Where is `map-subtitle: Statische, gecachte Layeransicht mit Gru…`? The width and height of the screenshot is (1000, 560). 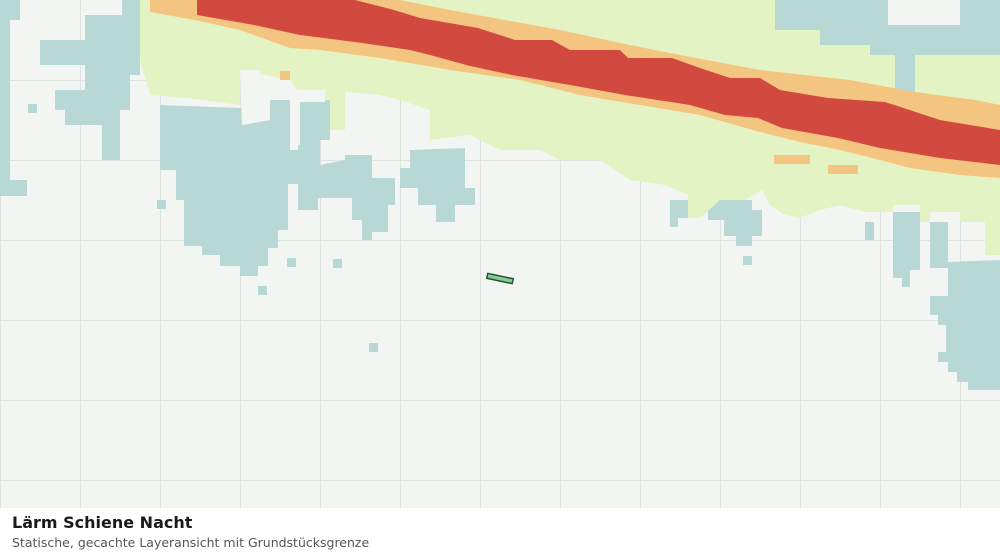
map-subtitle: Statische, gecachte Layeransicht mit Gru… is located at coordinates (191, 542).